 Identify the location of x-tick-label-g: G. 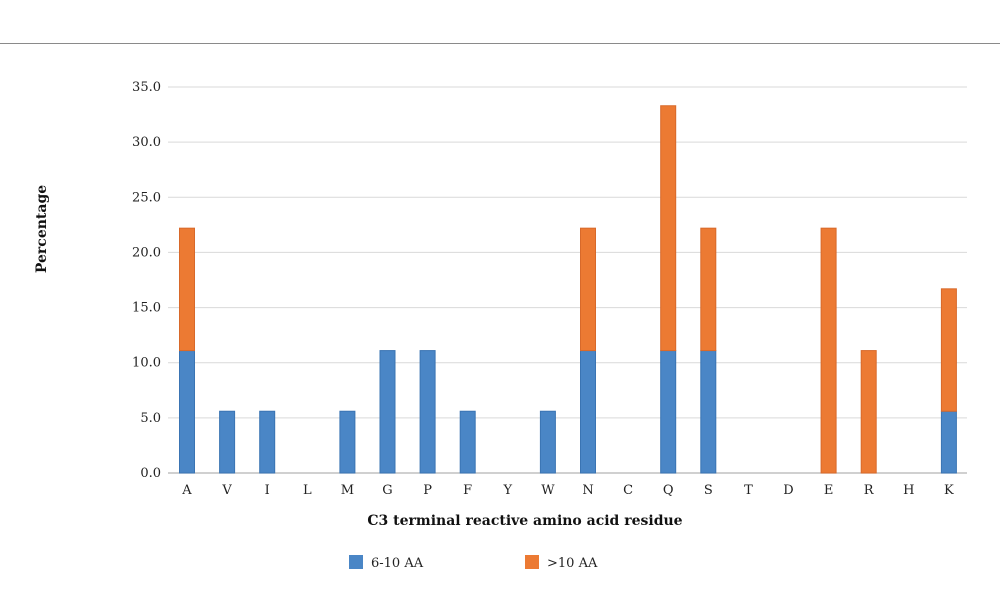
(387, 490).